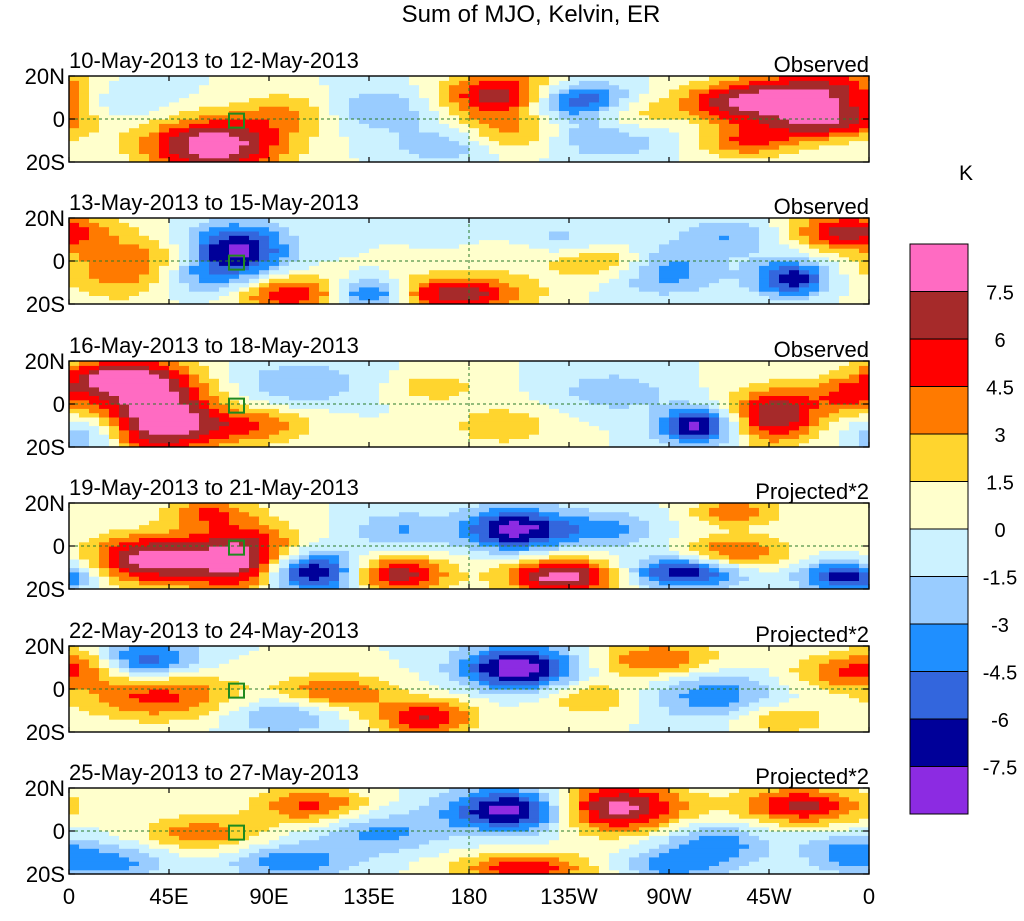  Describe the element at coordinates (45, 218) in the screenshot. I see `y-tick-label: 20N` at that location.